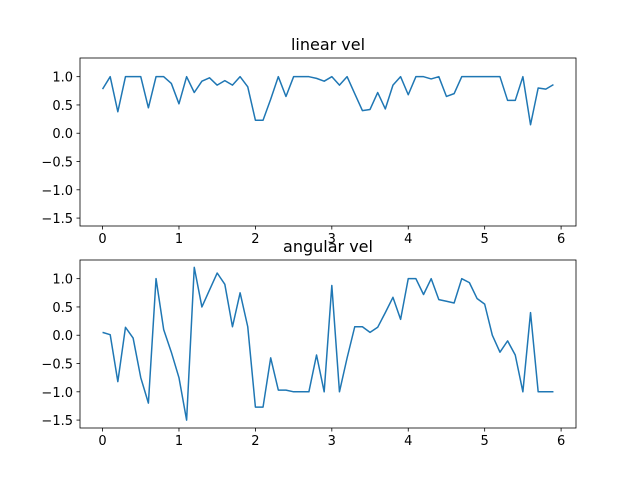 The height and width of the screenshot is (480, 640). Describe the element at coordinates (327, 100) in the screenshot. I see `data-line` at that location.